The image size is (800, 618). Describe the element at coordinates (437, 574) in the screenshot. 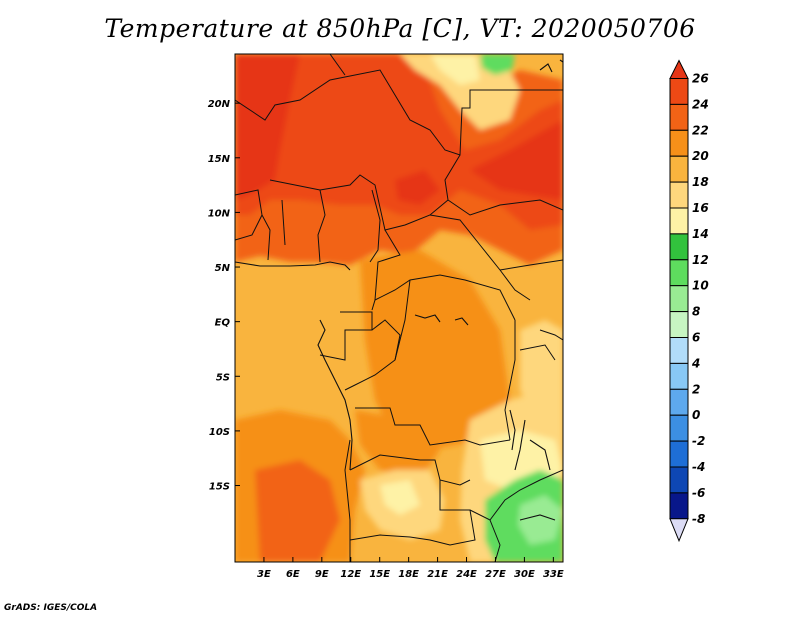

I see `lon-tick-label: 21E` at that location.